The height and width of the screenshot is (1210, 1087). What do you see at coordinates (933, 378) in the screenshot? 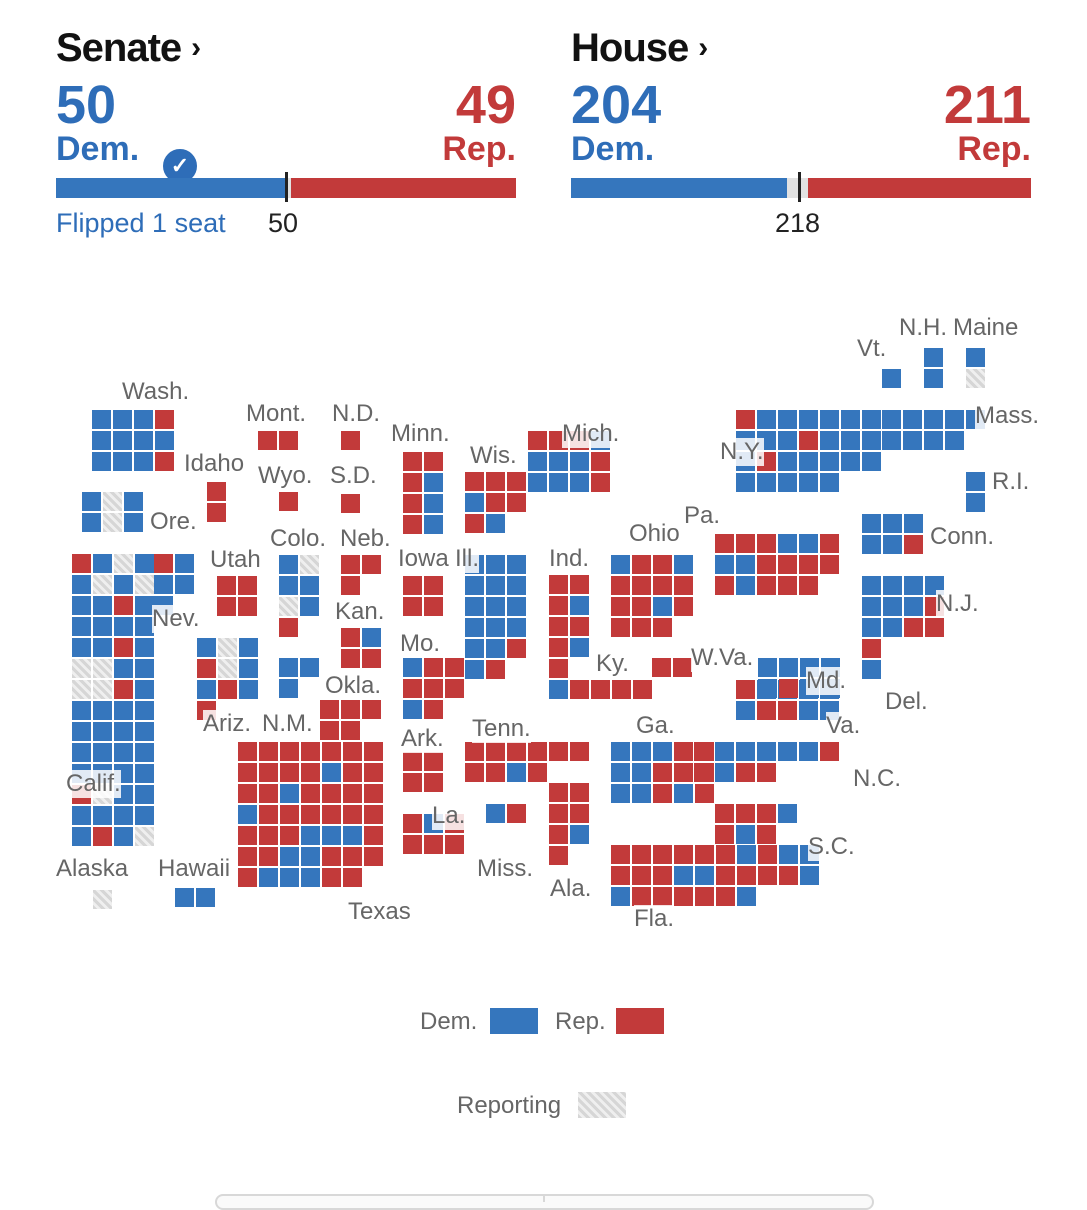
I see `district-tile-n-h` at bounding box center [933, 378].